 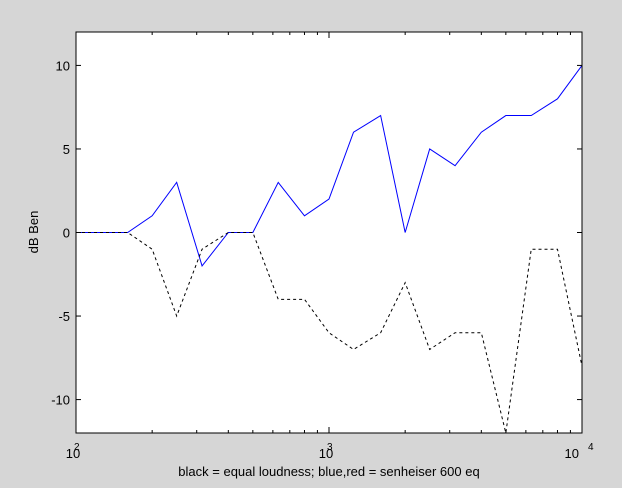 I want to click on y-tick-label: -10, so click(x=60, y=400).